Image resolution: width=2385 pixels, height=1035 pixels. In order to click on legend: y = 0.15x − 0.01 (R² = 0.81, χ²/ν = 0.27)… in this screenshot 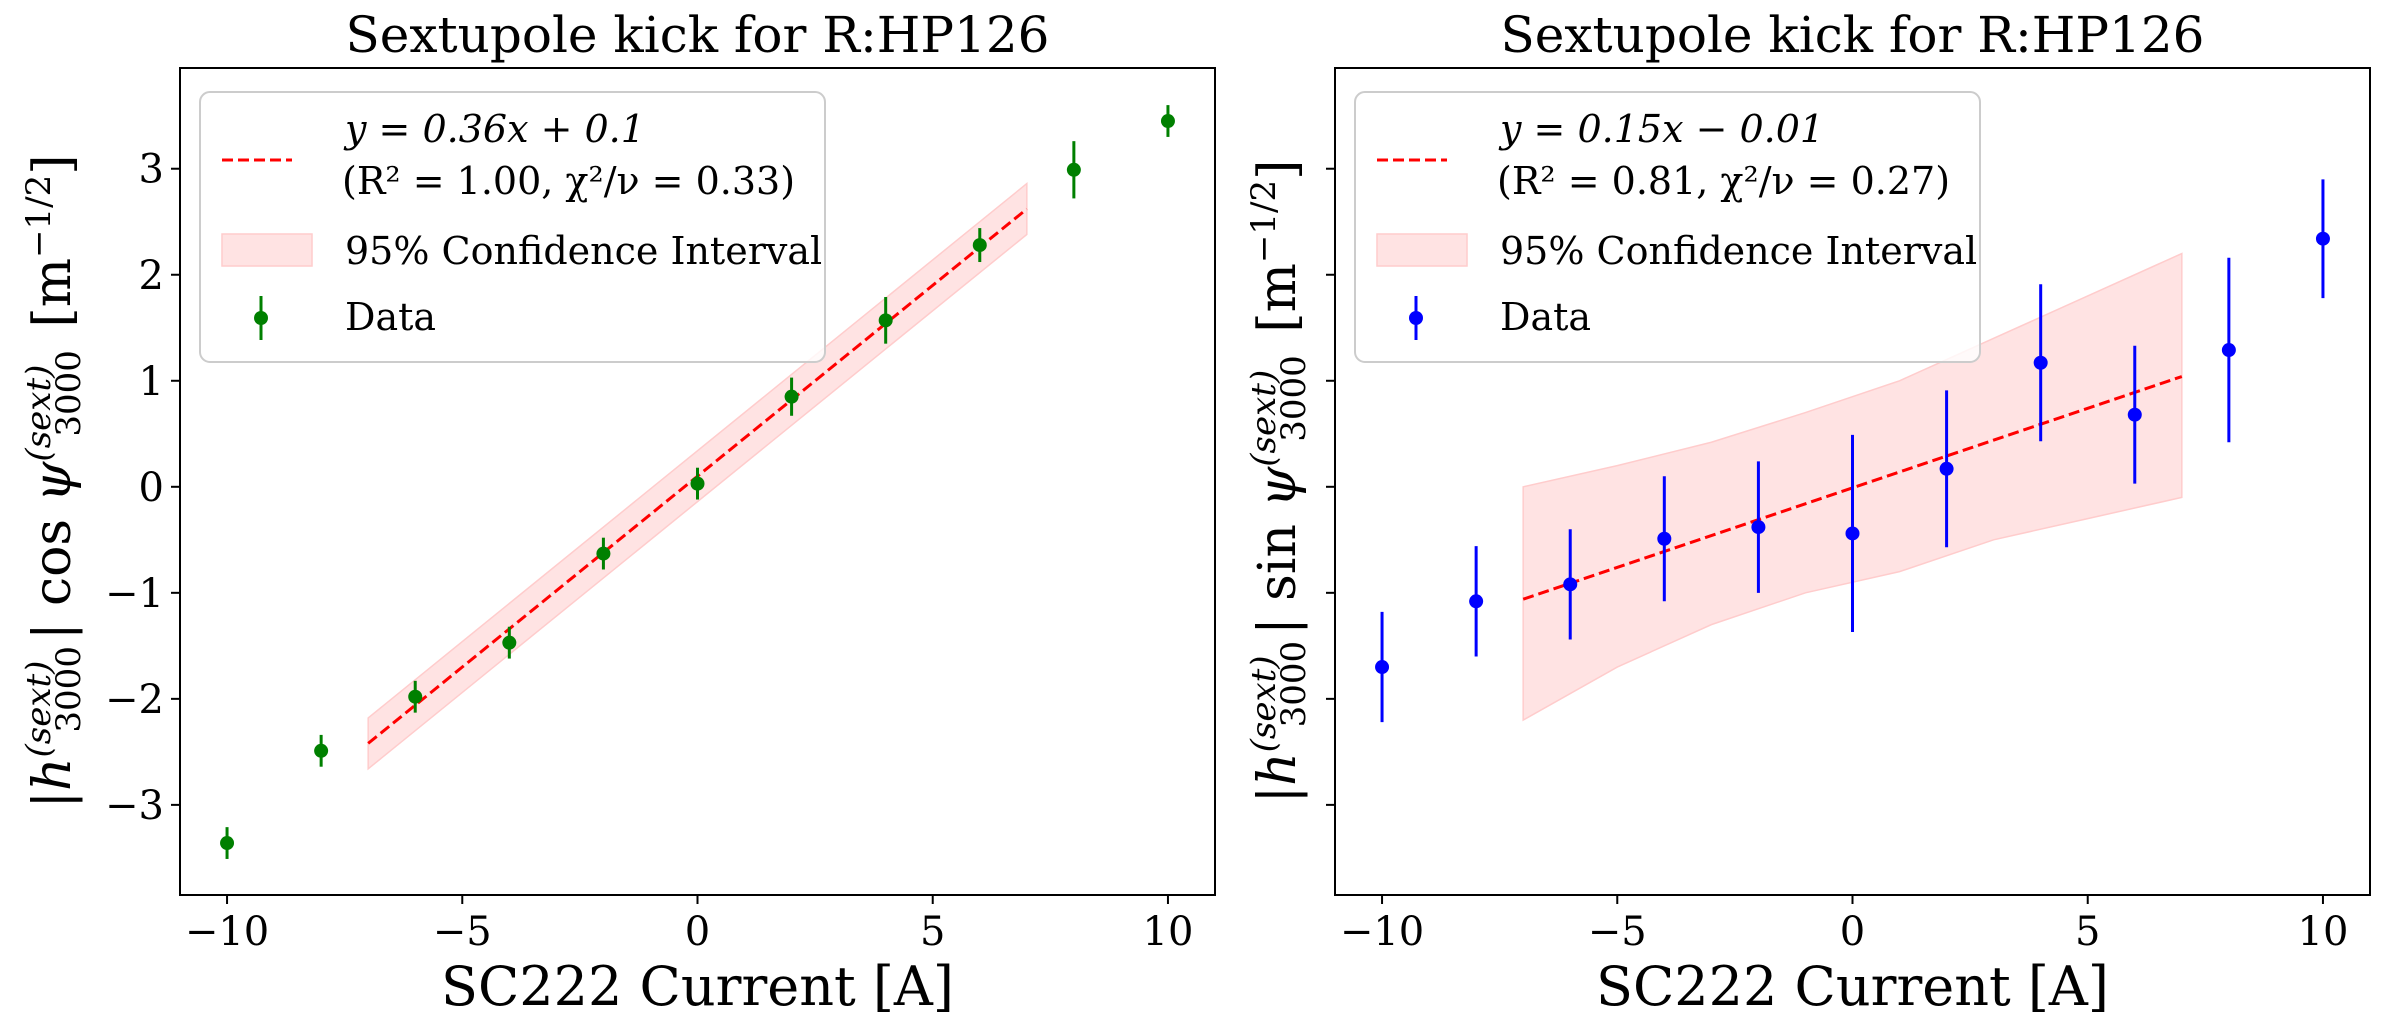, I will do `click(1667, 227)`.